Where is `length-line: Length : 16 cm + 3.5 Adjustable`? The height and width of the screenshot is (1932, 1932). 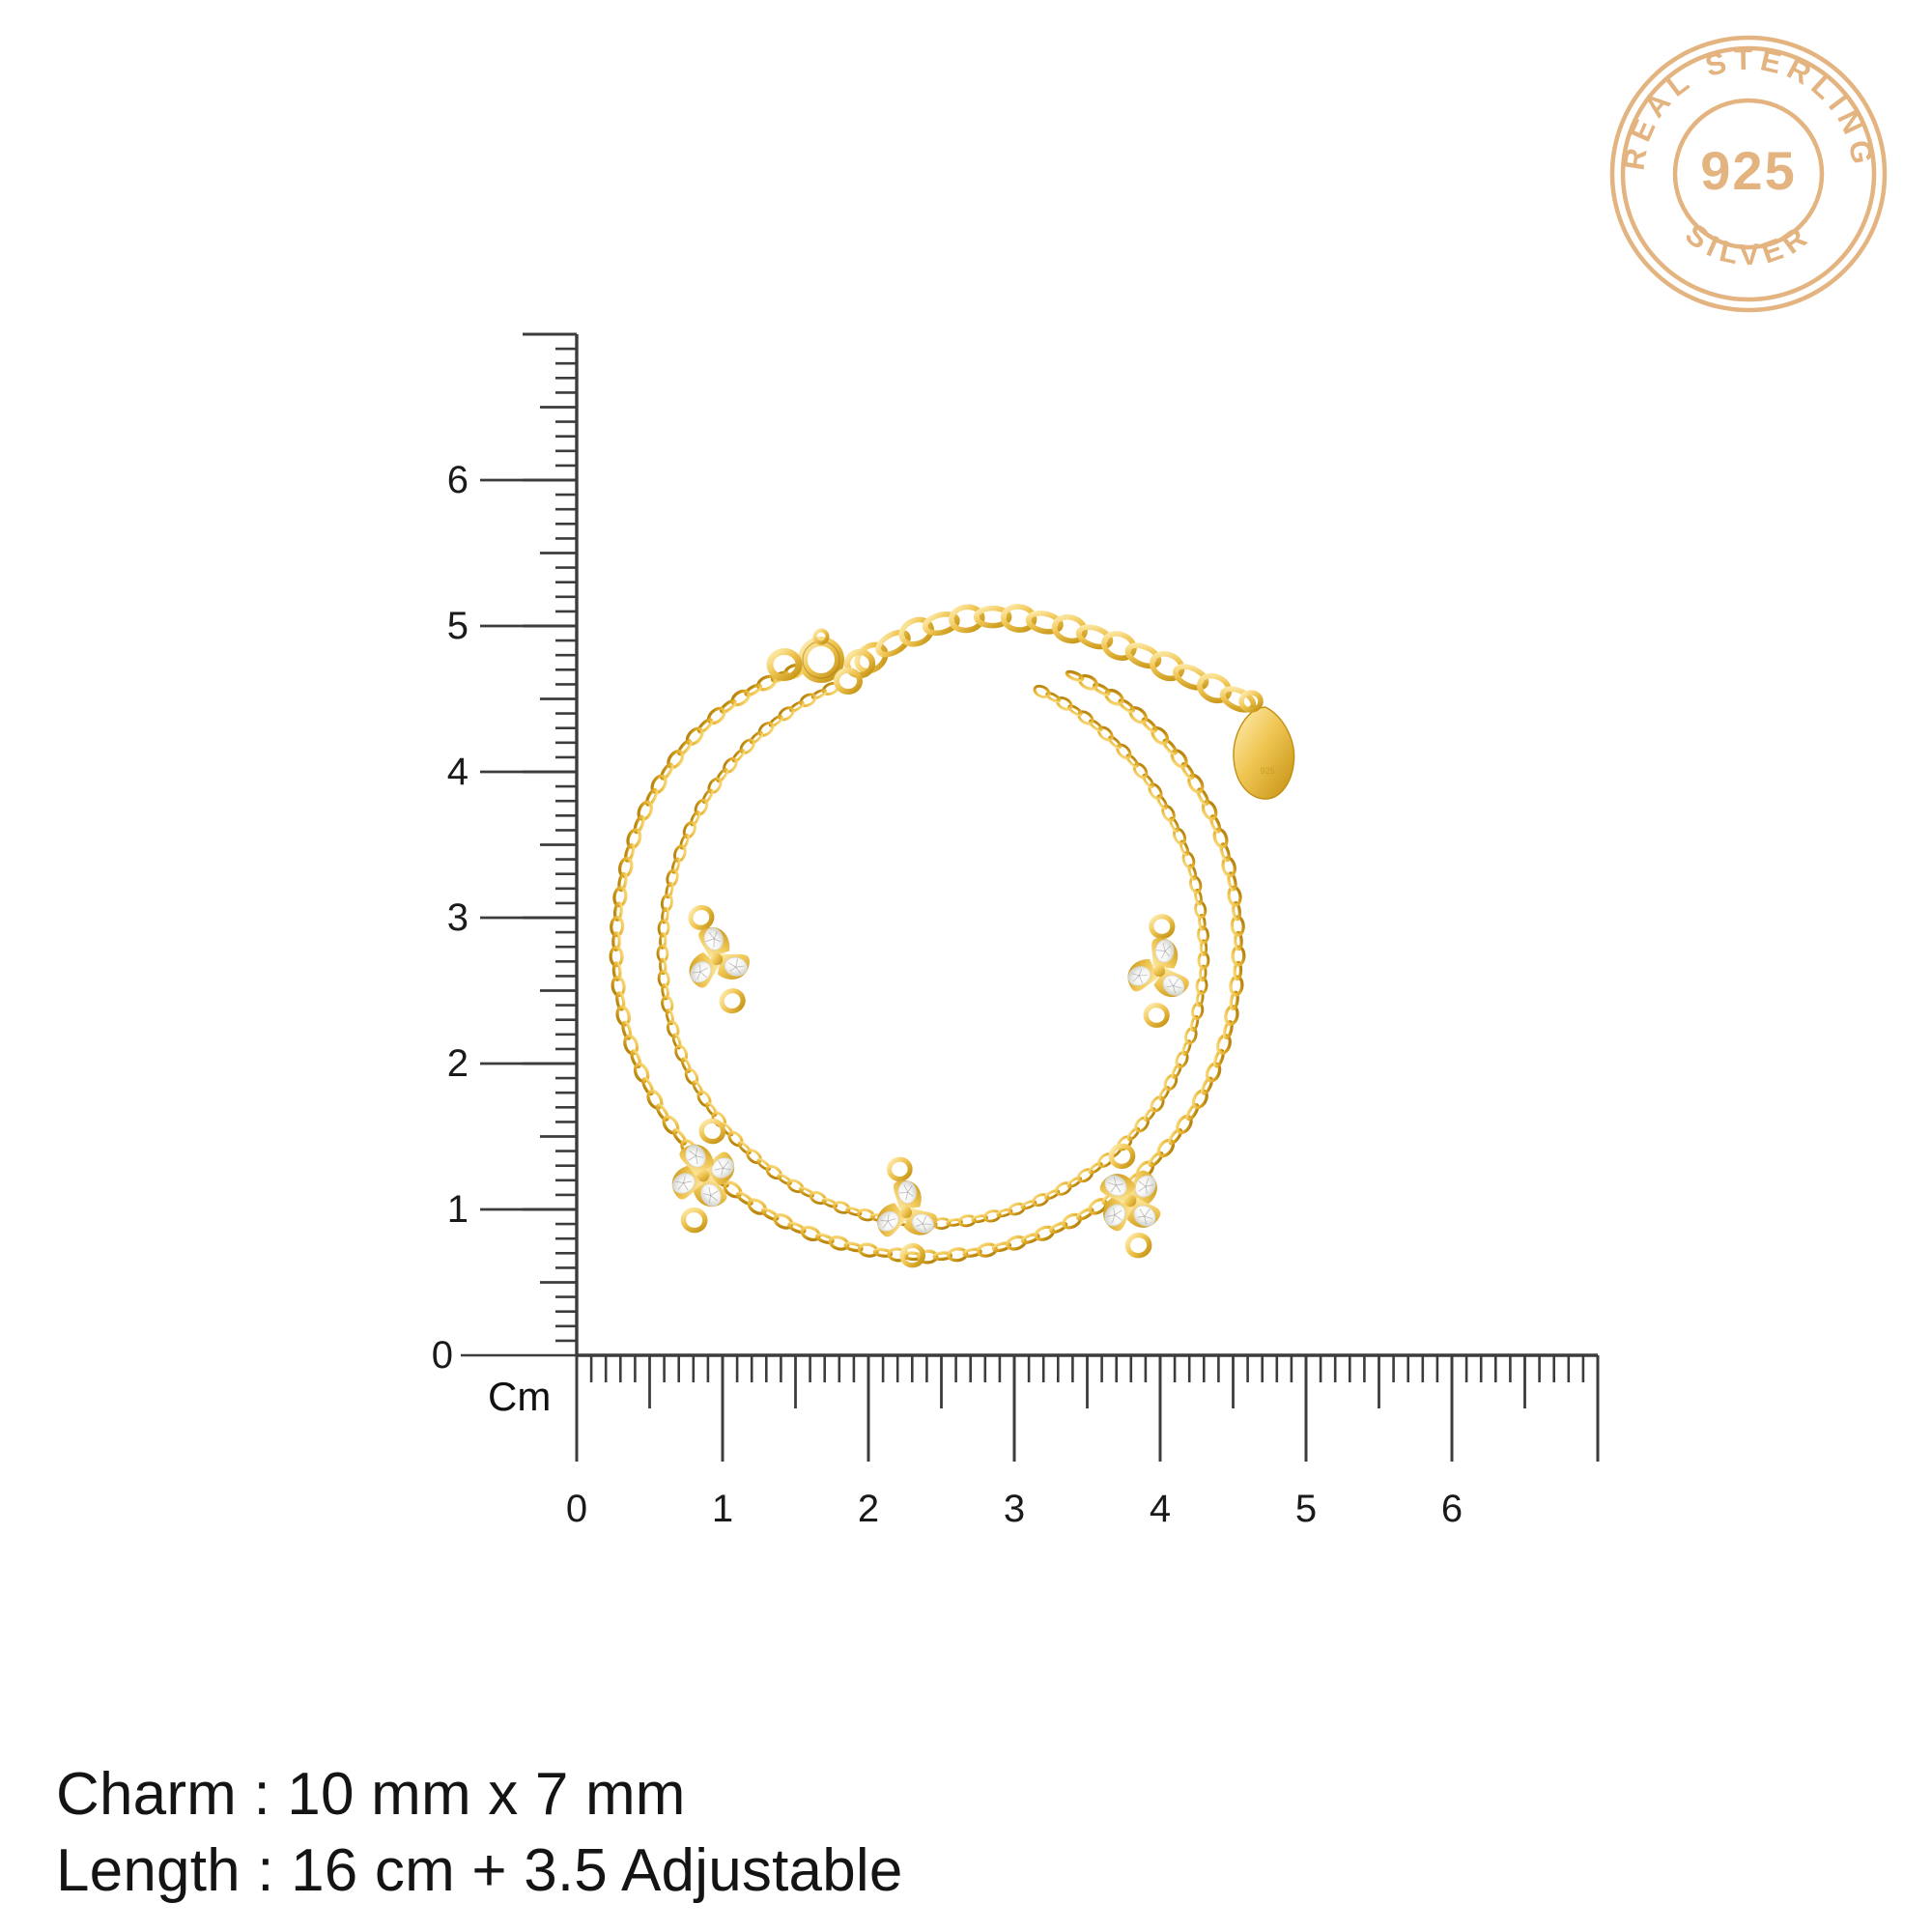 length-line: Length : 16 cm + 3.5 Adjustable is located at coordinates (479, 1871).